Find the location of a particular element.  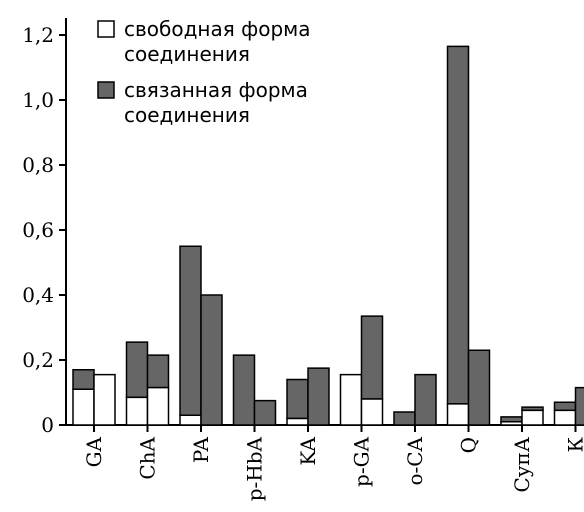

x-tick-label-KA: KA is located at coordinates (308, 450).